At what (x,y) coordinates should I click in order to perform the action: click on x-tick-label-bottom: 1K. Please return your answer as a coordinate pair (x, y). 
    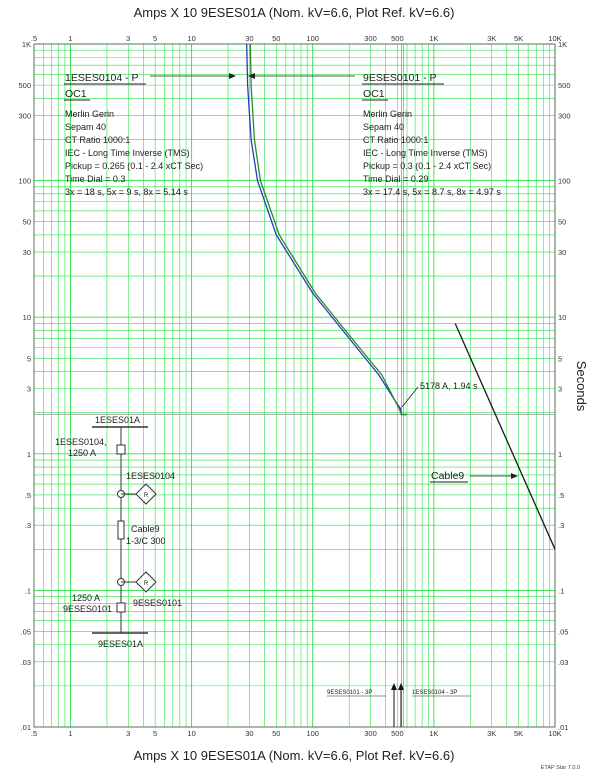
    Looking at the image, I should click on (433, 733).